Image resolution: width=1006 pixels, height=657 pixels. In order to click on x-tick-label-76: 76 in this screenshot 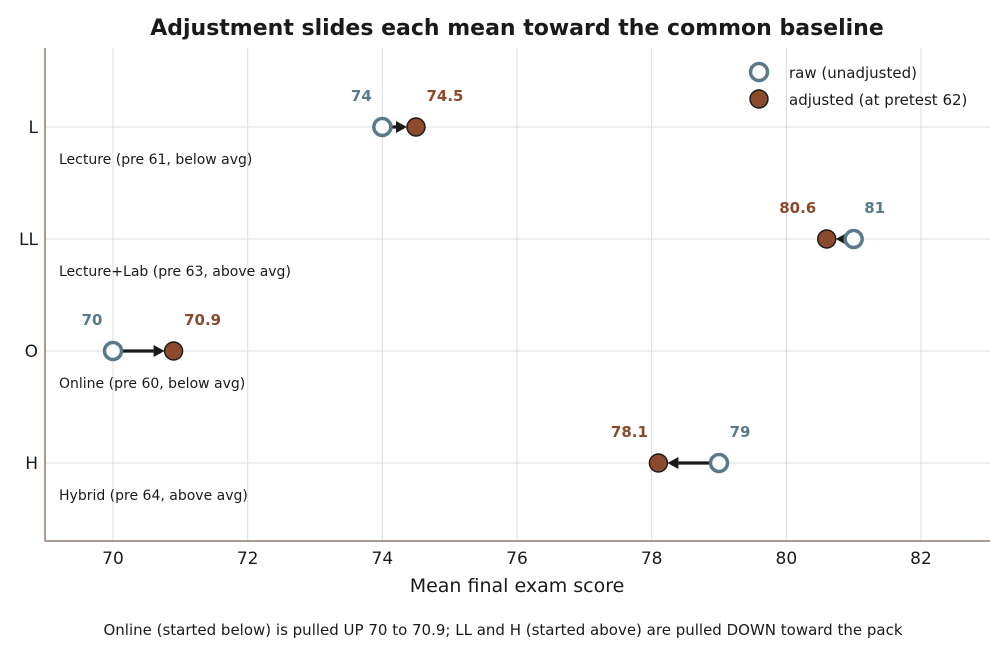, I will do `click(517, 559)`.